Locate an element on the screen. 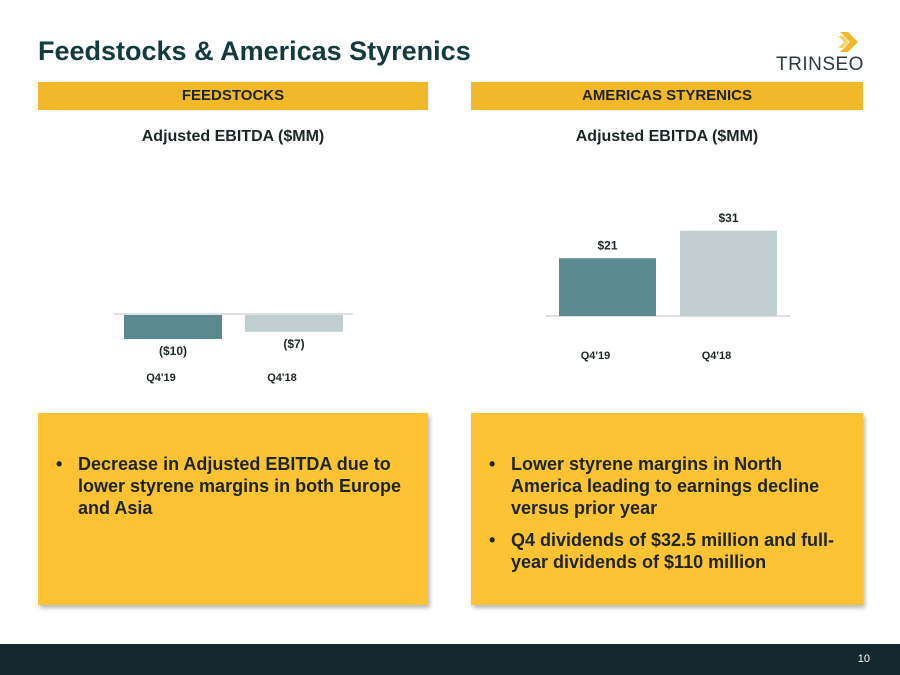 Image resolution: width=900 pixels, height=675 pixels. footer-bar: 10 is located at coordinates (450, 659).